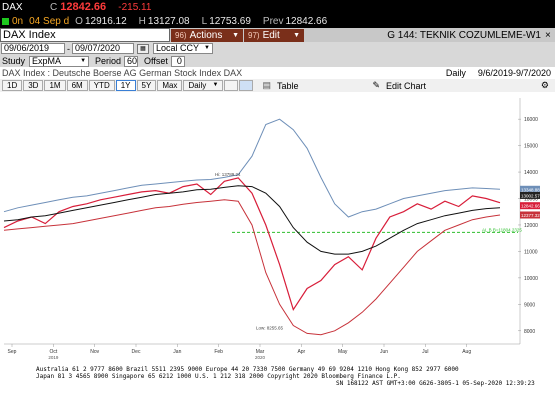 The width and height of the screenshot is (555, 400). What do you see at coordinates (53, 352) in the screenshot?
I see `x-tick-label: Oct` at bounding box center [53, 352].